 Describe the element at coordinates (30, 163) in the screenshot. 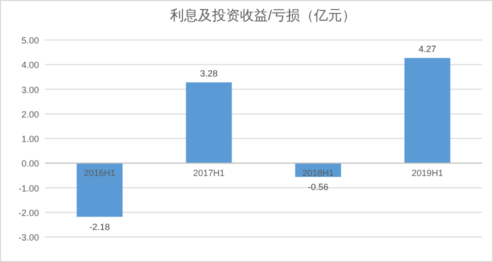

I see `y-tick-label: 0.00` at that location.